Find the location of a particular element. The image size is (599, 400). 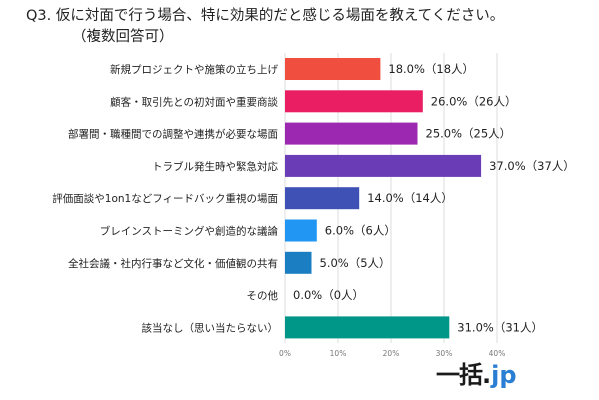

category-label: 顧客・取引先との初対面や重要商談 is located at coordinates (194, 101).